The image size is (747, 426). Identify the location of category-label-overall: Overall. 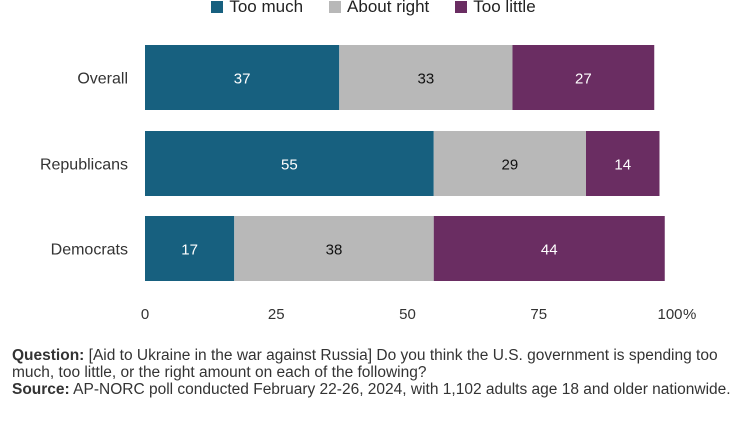
(102, 79).